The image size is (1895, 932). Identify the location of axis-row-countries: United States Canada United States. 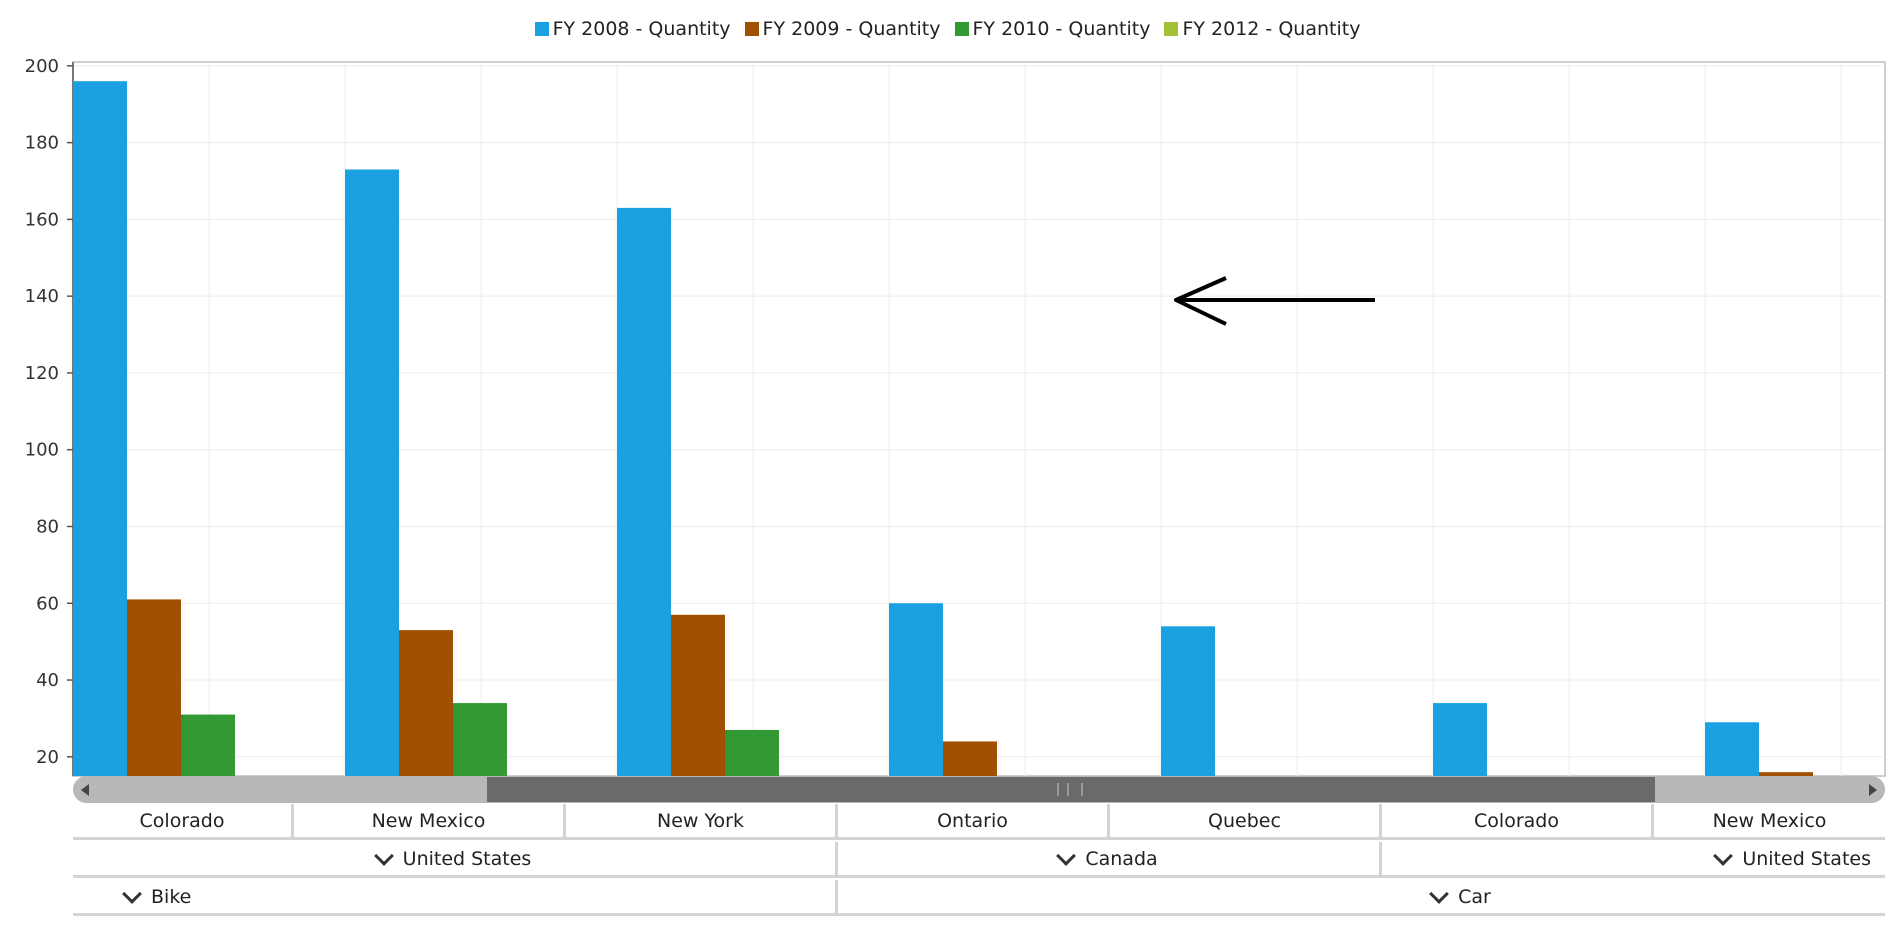
(979, 860).